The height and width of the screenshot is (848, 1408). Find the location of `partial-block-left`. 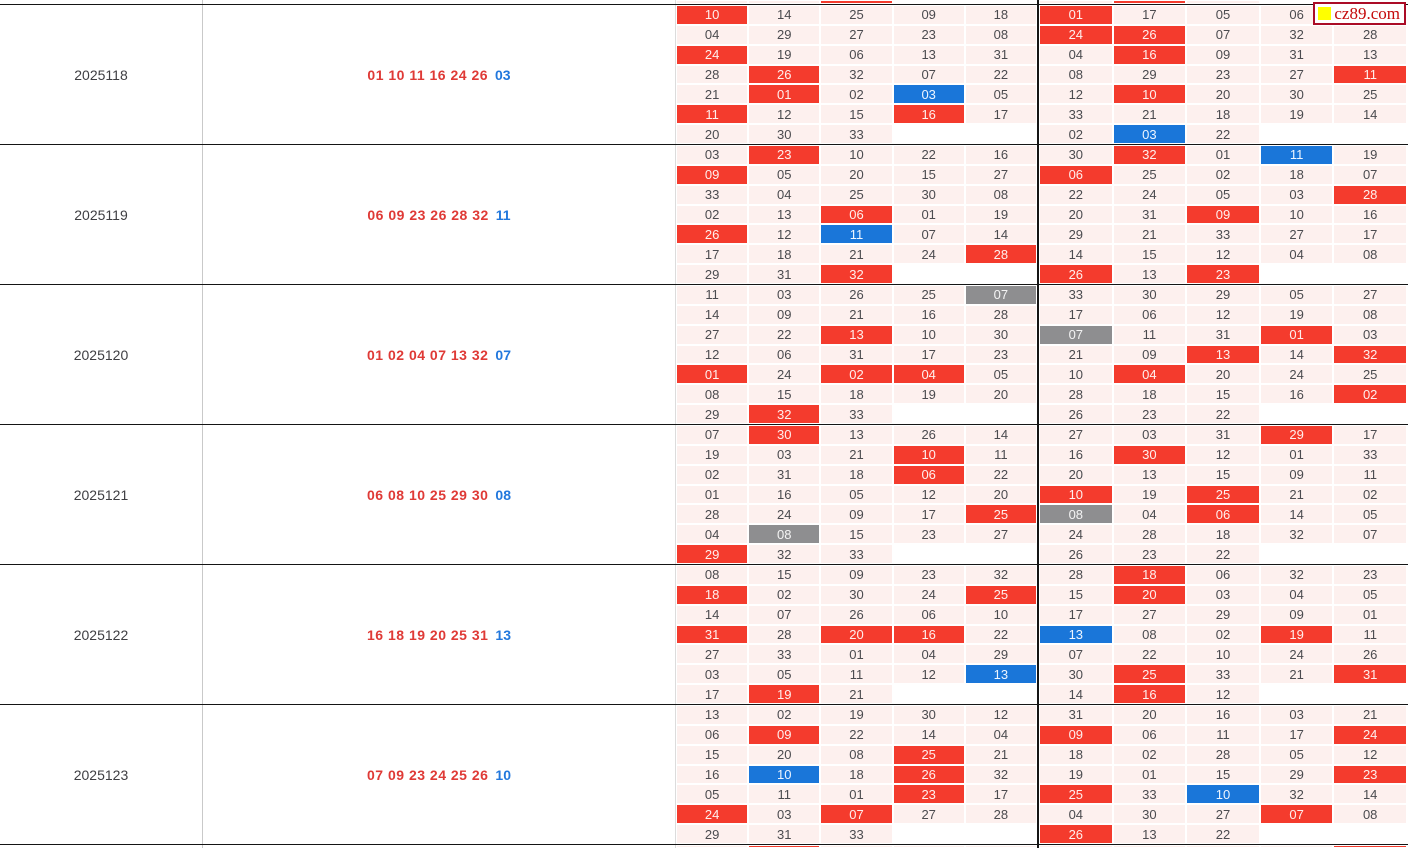

partial-block-left is located at coordinates (856, 2).